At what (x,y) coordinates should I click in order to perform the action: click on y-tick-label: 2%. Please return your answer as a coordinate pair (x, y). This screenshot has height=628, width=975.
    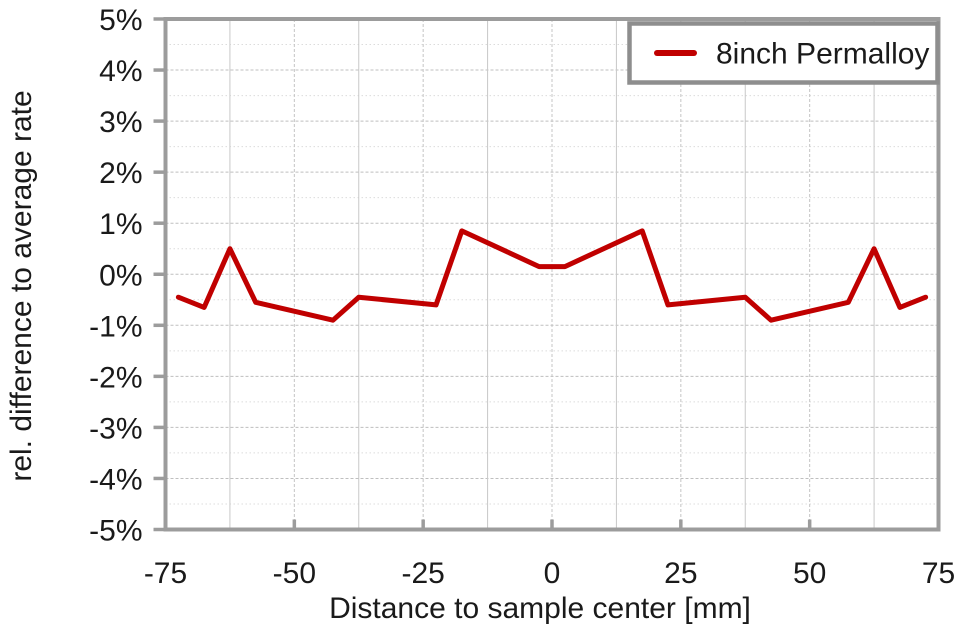
    Looking at the image, I should click on (120, 173).